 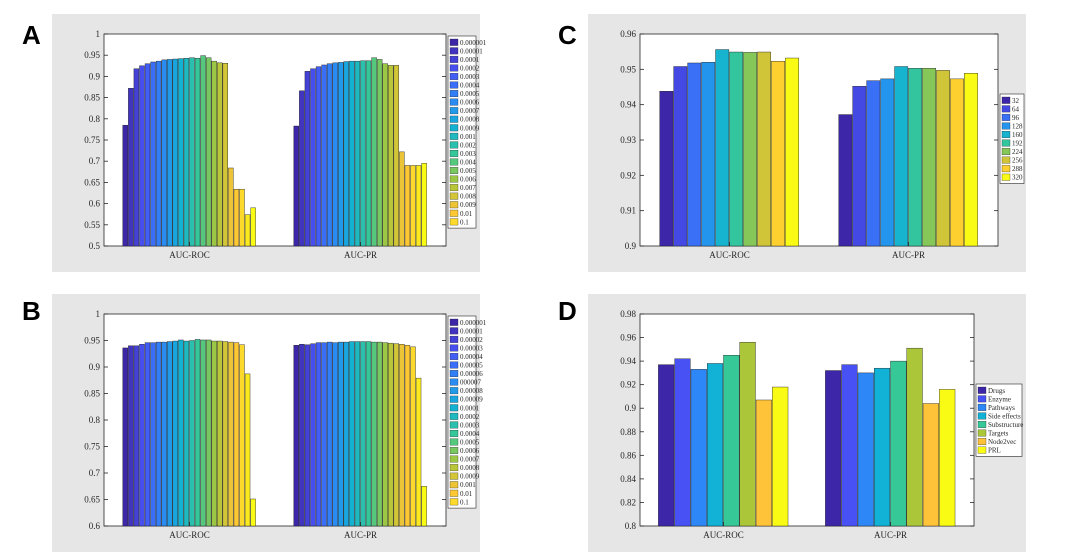 What do you see at coordinates (231, 207) in the screenshot?
I see `bar-a-0.009-auc-roc` at bounding box center [231, 207].